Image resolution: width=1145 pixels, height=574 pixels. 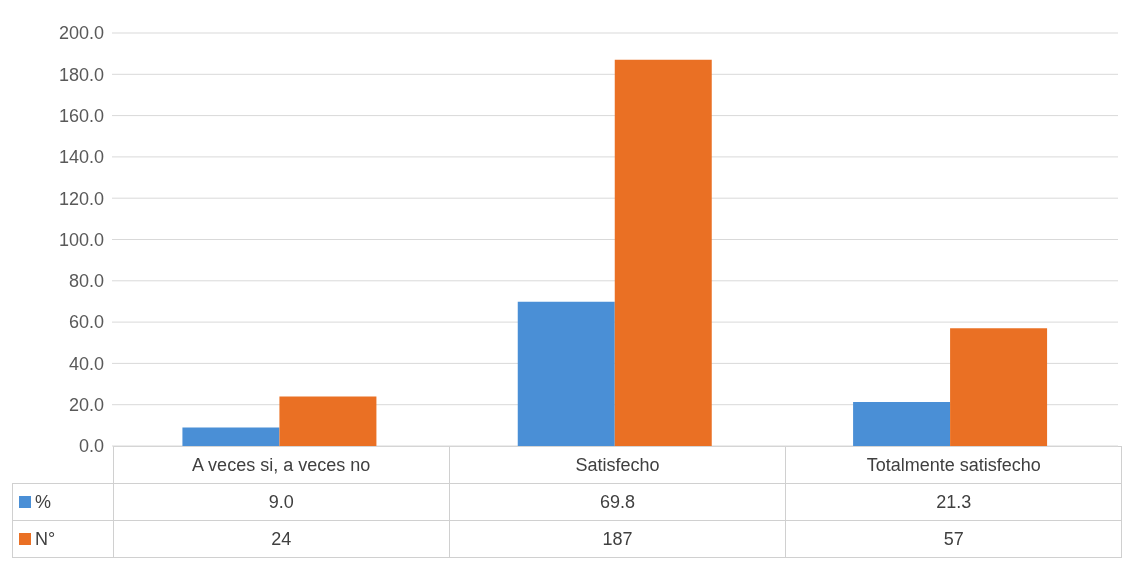 What do you see at coordinates (86, 322) in the screenshot?
I see `y-tick-label: 60.0` at bounding box center [86, 322].